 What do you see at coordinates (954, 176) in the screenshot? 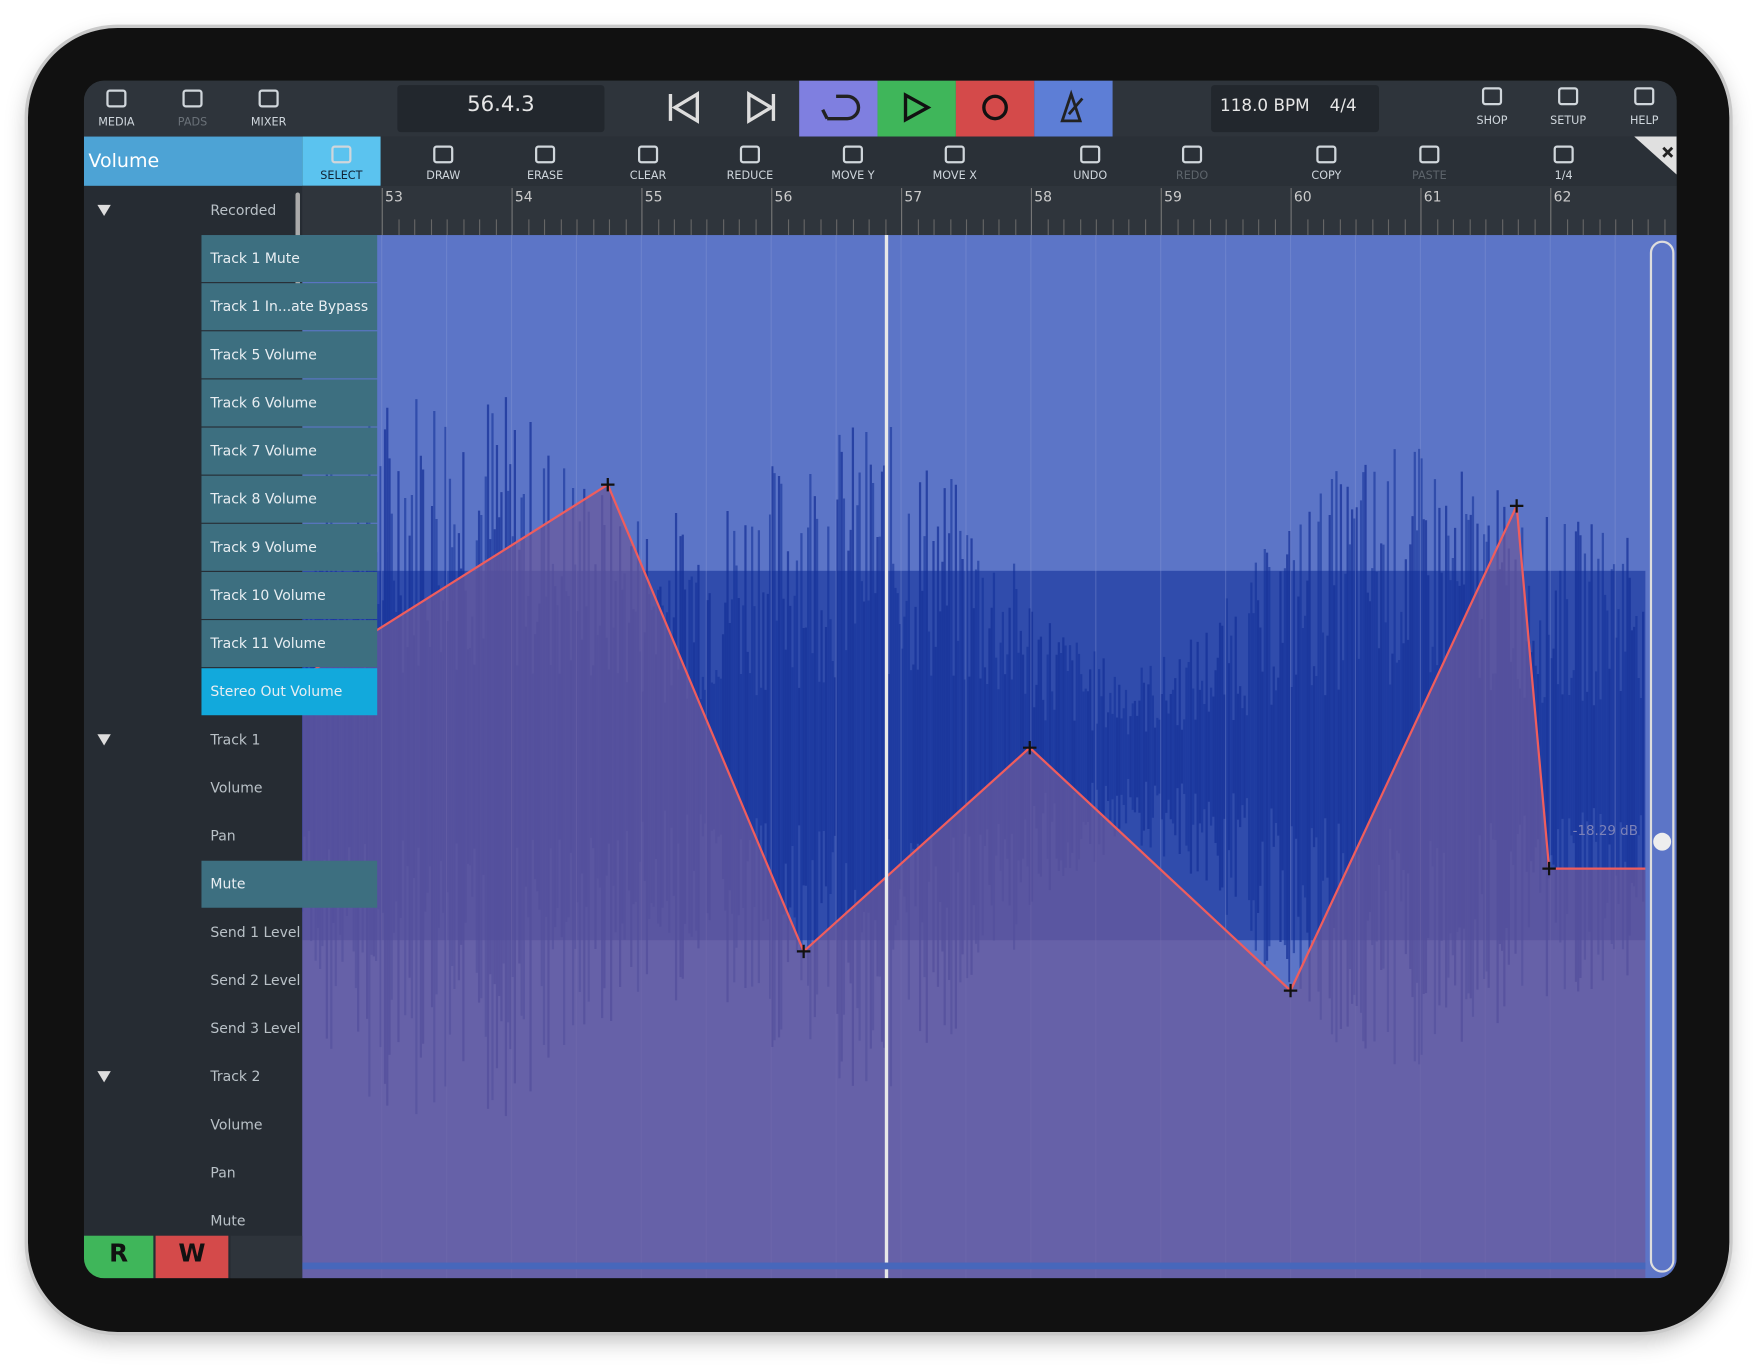
I see `tool-label: MOVE X` at bounding box center [954, 176].